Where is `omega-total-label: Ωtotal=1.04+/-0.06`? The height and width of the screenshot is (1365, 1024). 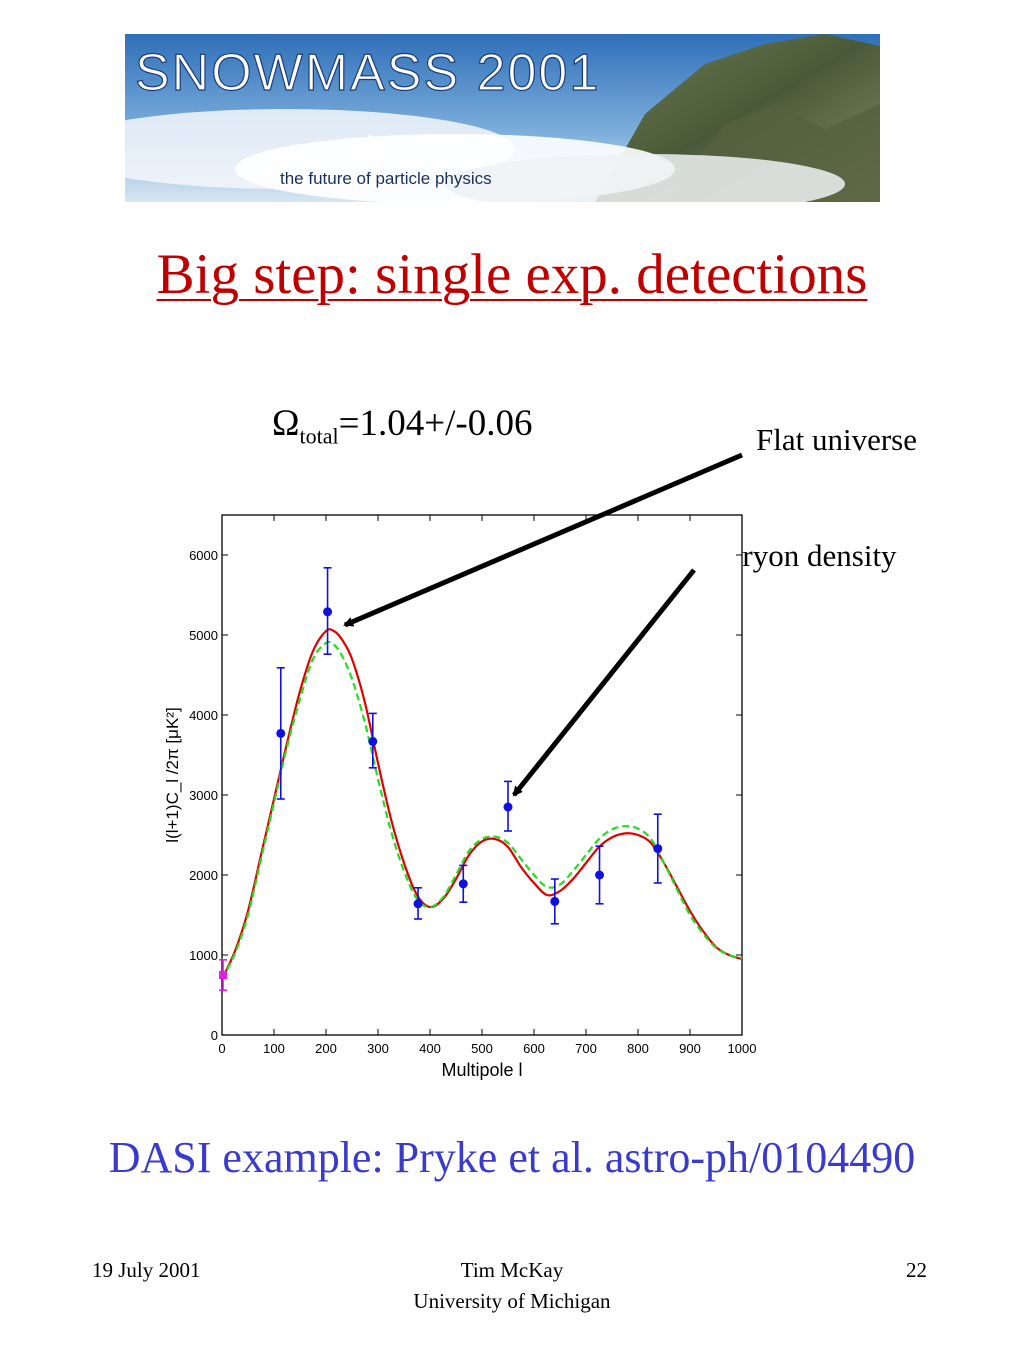
omega-total-label: Ωtotal=1.04+/-0.06 is located at coordinates (402, 425).